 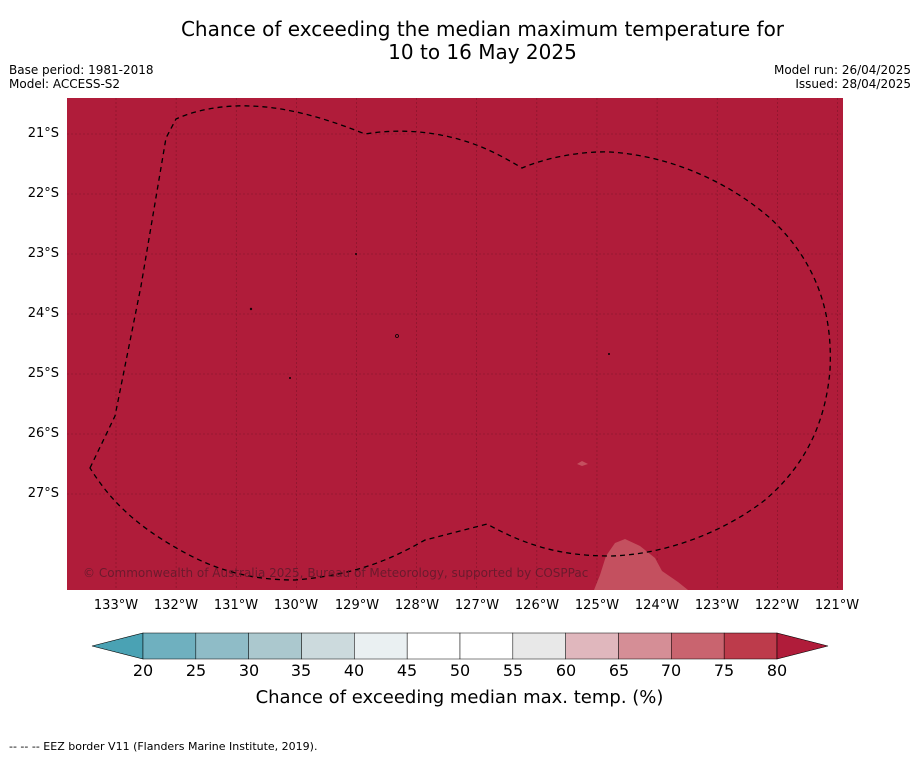 I want to click on colorbar-tick-label: 50, so click(x=460, y=670).